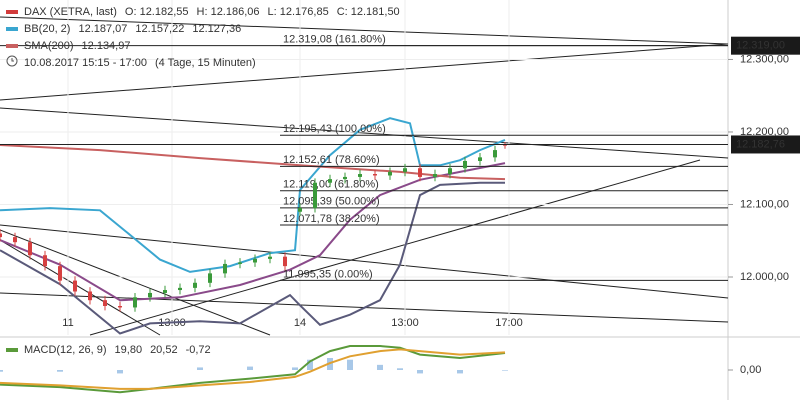  What do you see at coordinates (164, 350) in the screenshot?
I see `legend-value: 20,52` at bounding box center [164, 350].